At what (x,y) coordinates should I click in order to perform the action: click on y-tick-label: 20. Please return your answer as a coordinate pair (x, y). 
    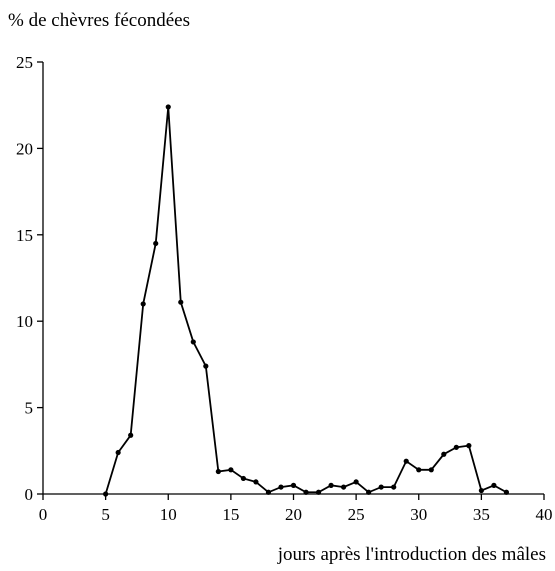
    Looking at the image, I should click on (24, 148).